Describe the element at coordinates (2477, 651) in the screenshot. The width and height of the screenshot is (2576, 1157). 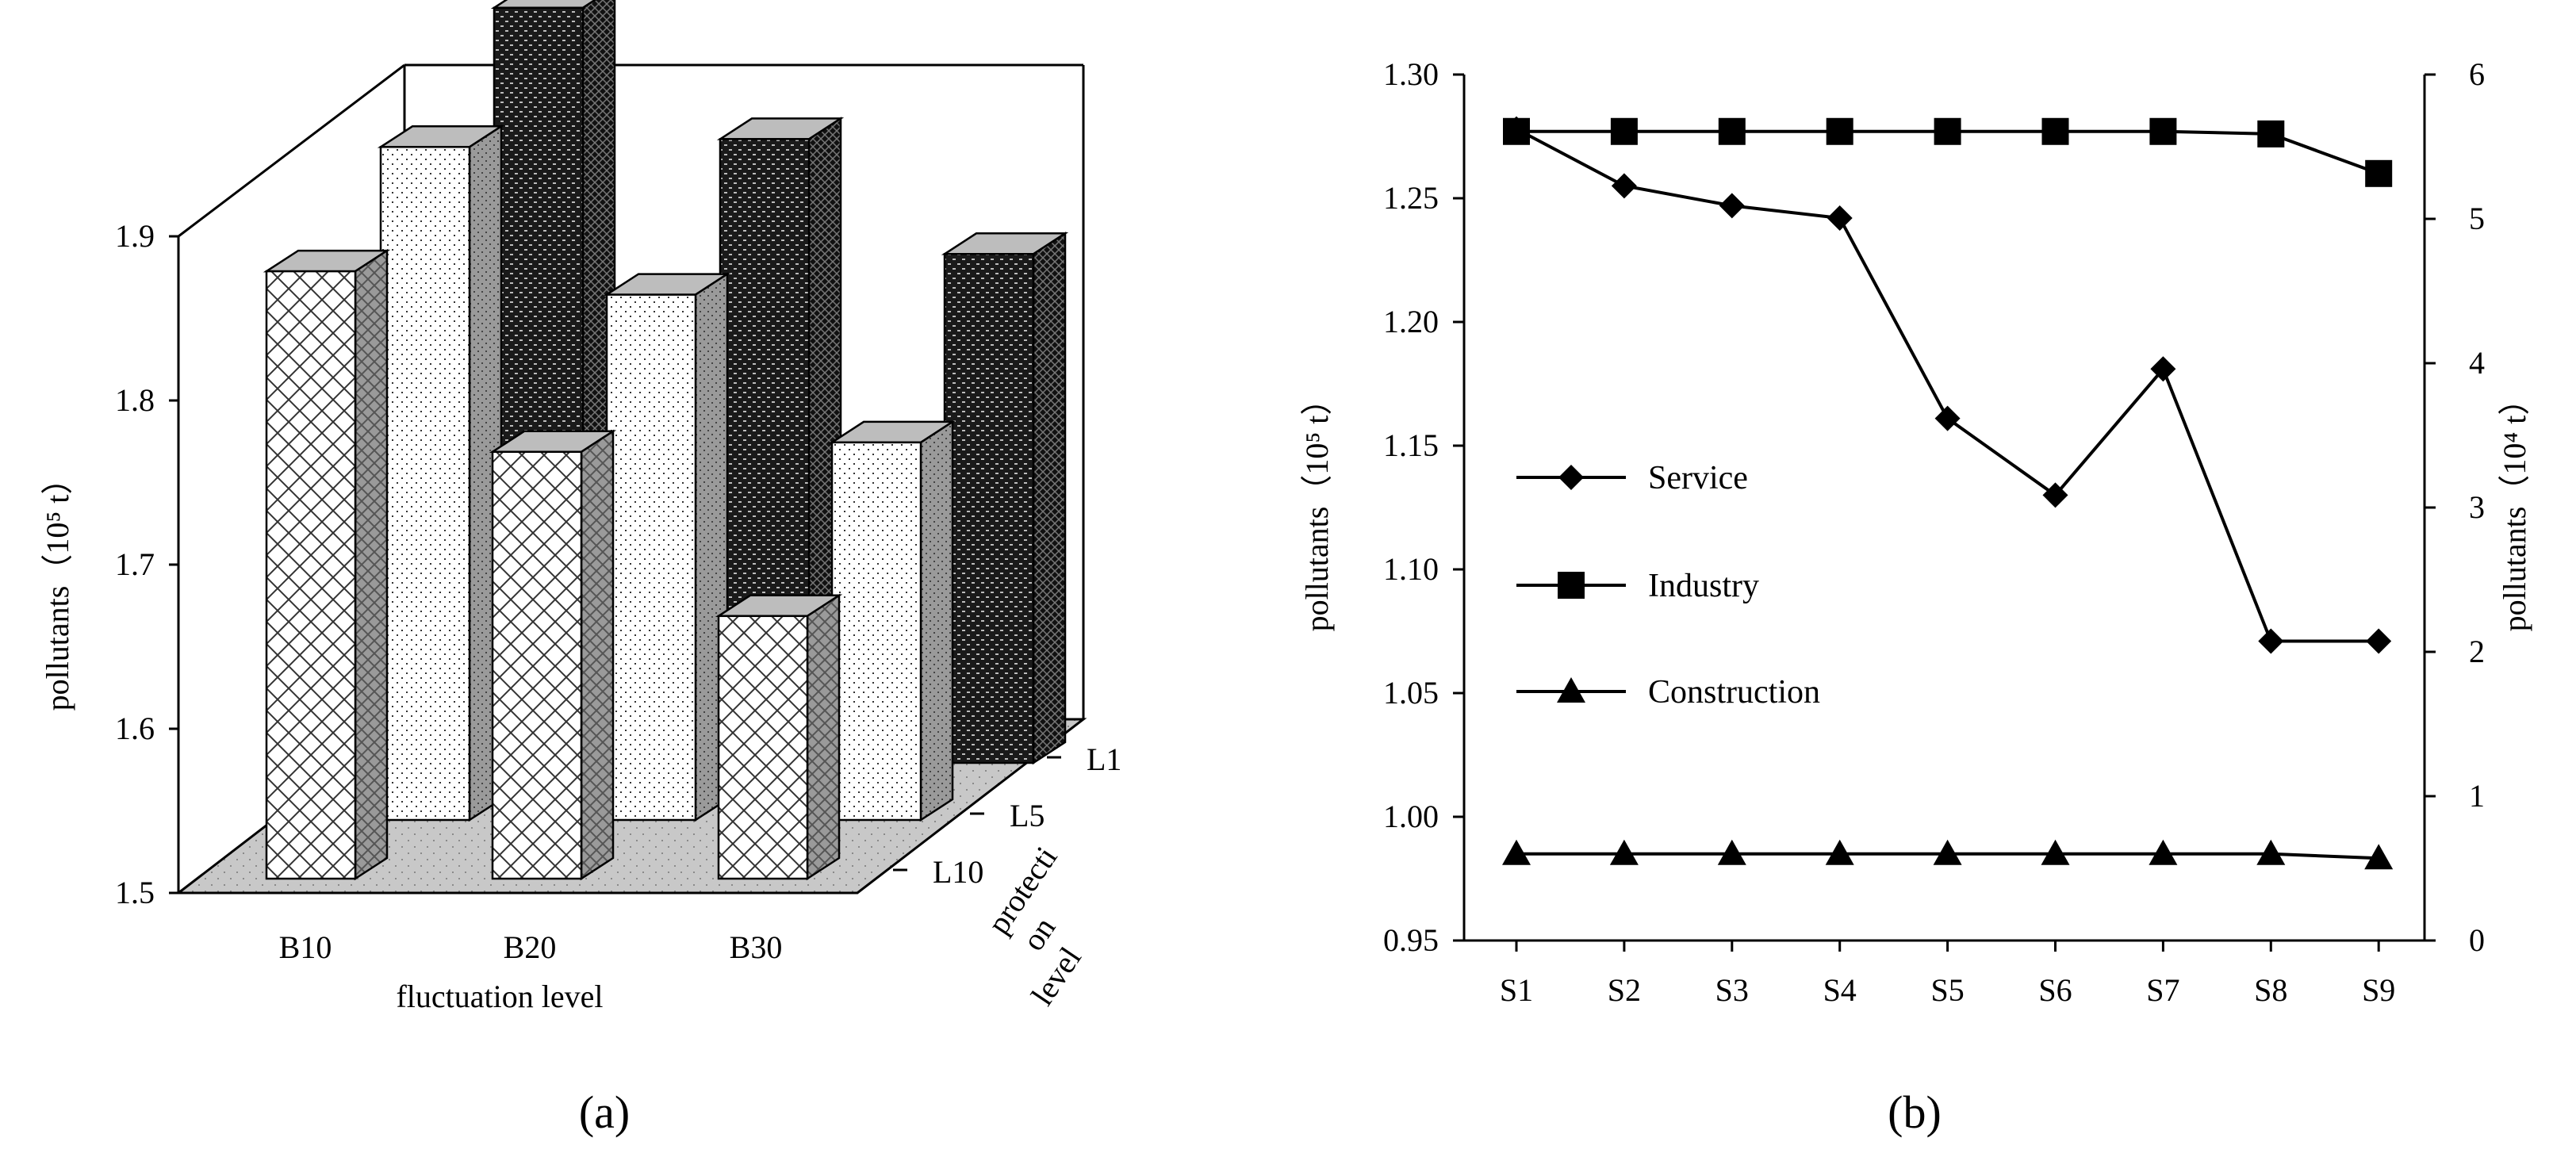
I see `chart-b-right-tick-label: 2` at that location.